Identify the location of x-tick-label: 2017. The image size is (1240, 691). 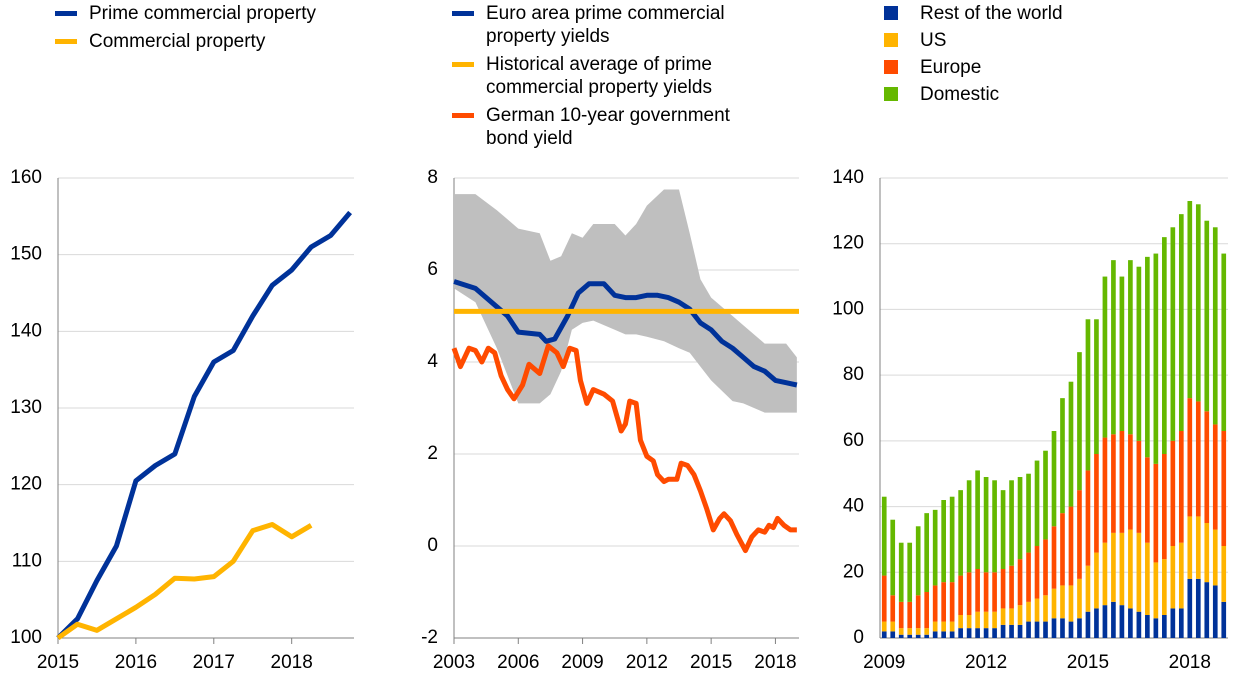
(214, 662).